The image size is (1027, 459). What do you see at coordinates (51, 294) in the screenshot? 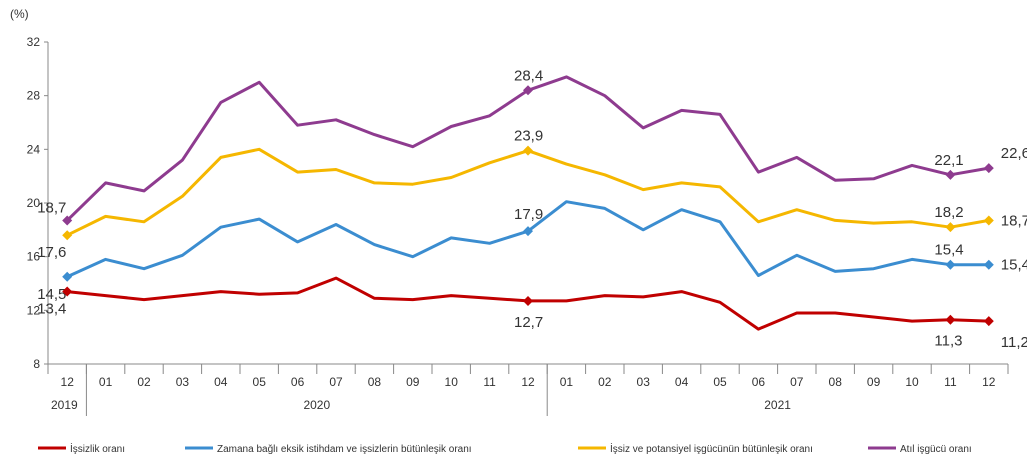
I see `data-label: 14,5` at bounding box center [51, 294].